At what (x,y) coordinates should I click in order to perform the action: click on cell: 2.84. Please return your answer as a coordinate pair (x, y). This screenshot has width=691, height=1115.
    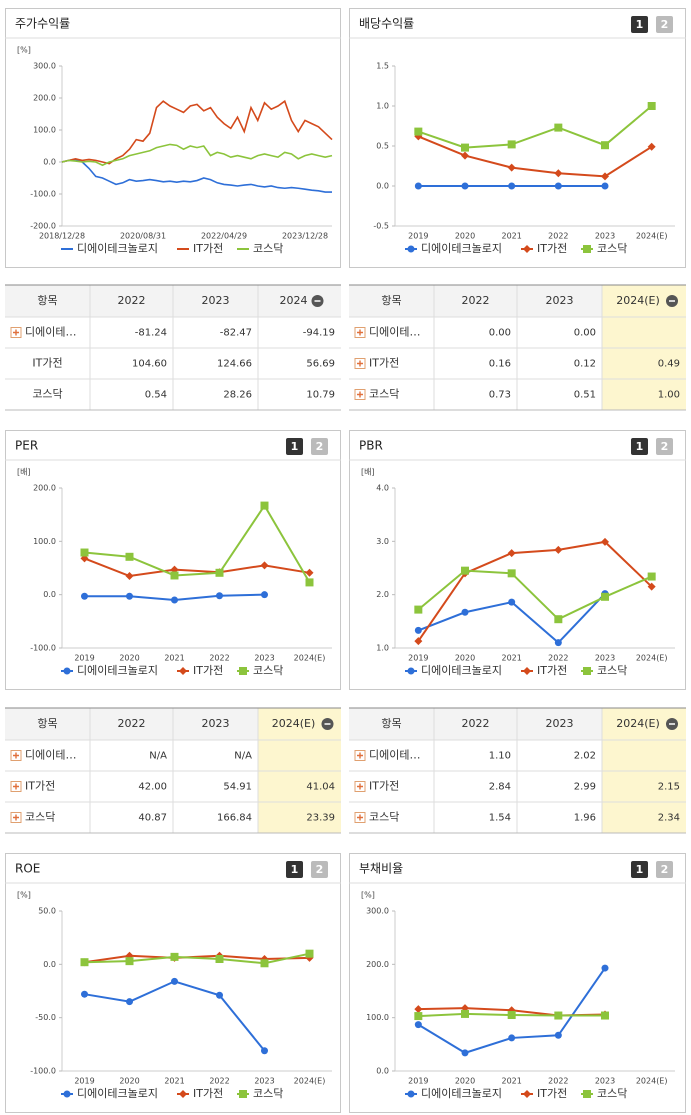
    Looking at the image, I should click on (500, 787).